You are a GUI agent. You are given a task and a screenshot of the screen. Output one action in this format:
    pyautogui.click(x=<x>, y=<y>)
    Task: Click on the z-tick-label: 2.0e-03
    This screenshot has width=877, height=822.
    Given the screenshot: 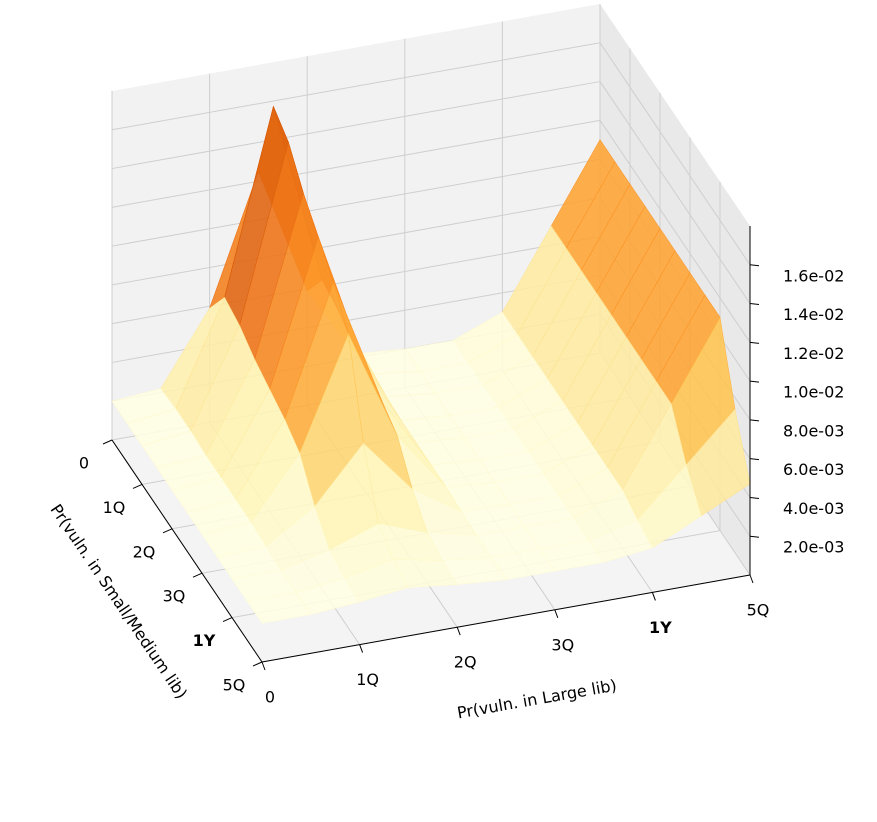 What is the action you would take?
    pyautogui.click(x=813, y=547)
    